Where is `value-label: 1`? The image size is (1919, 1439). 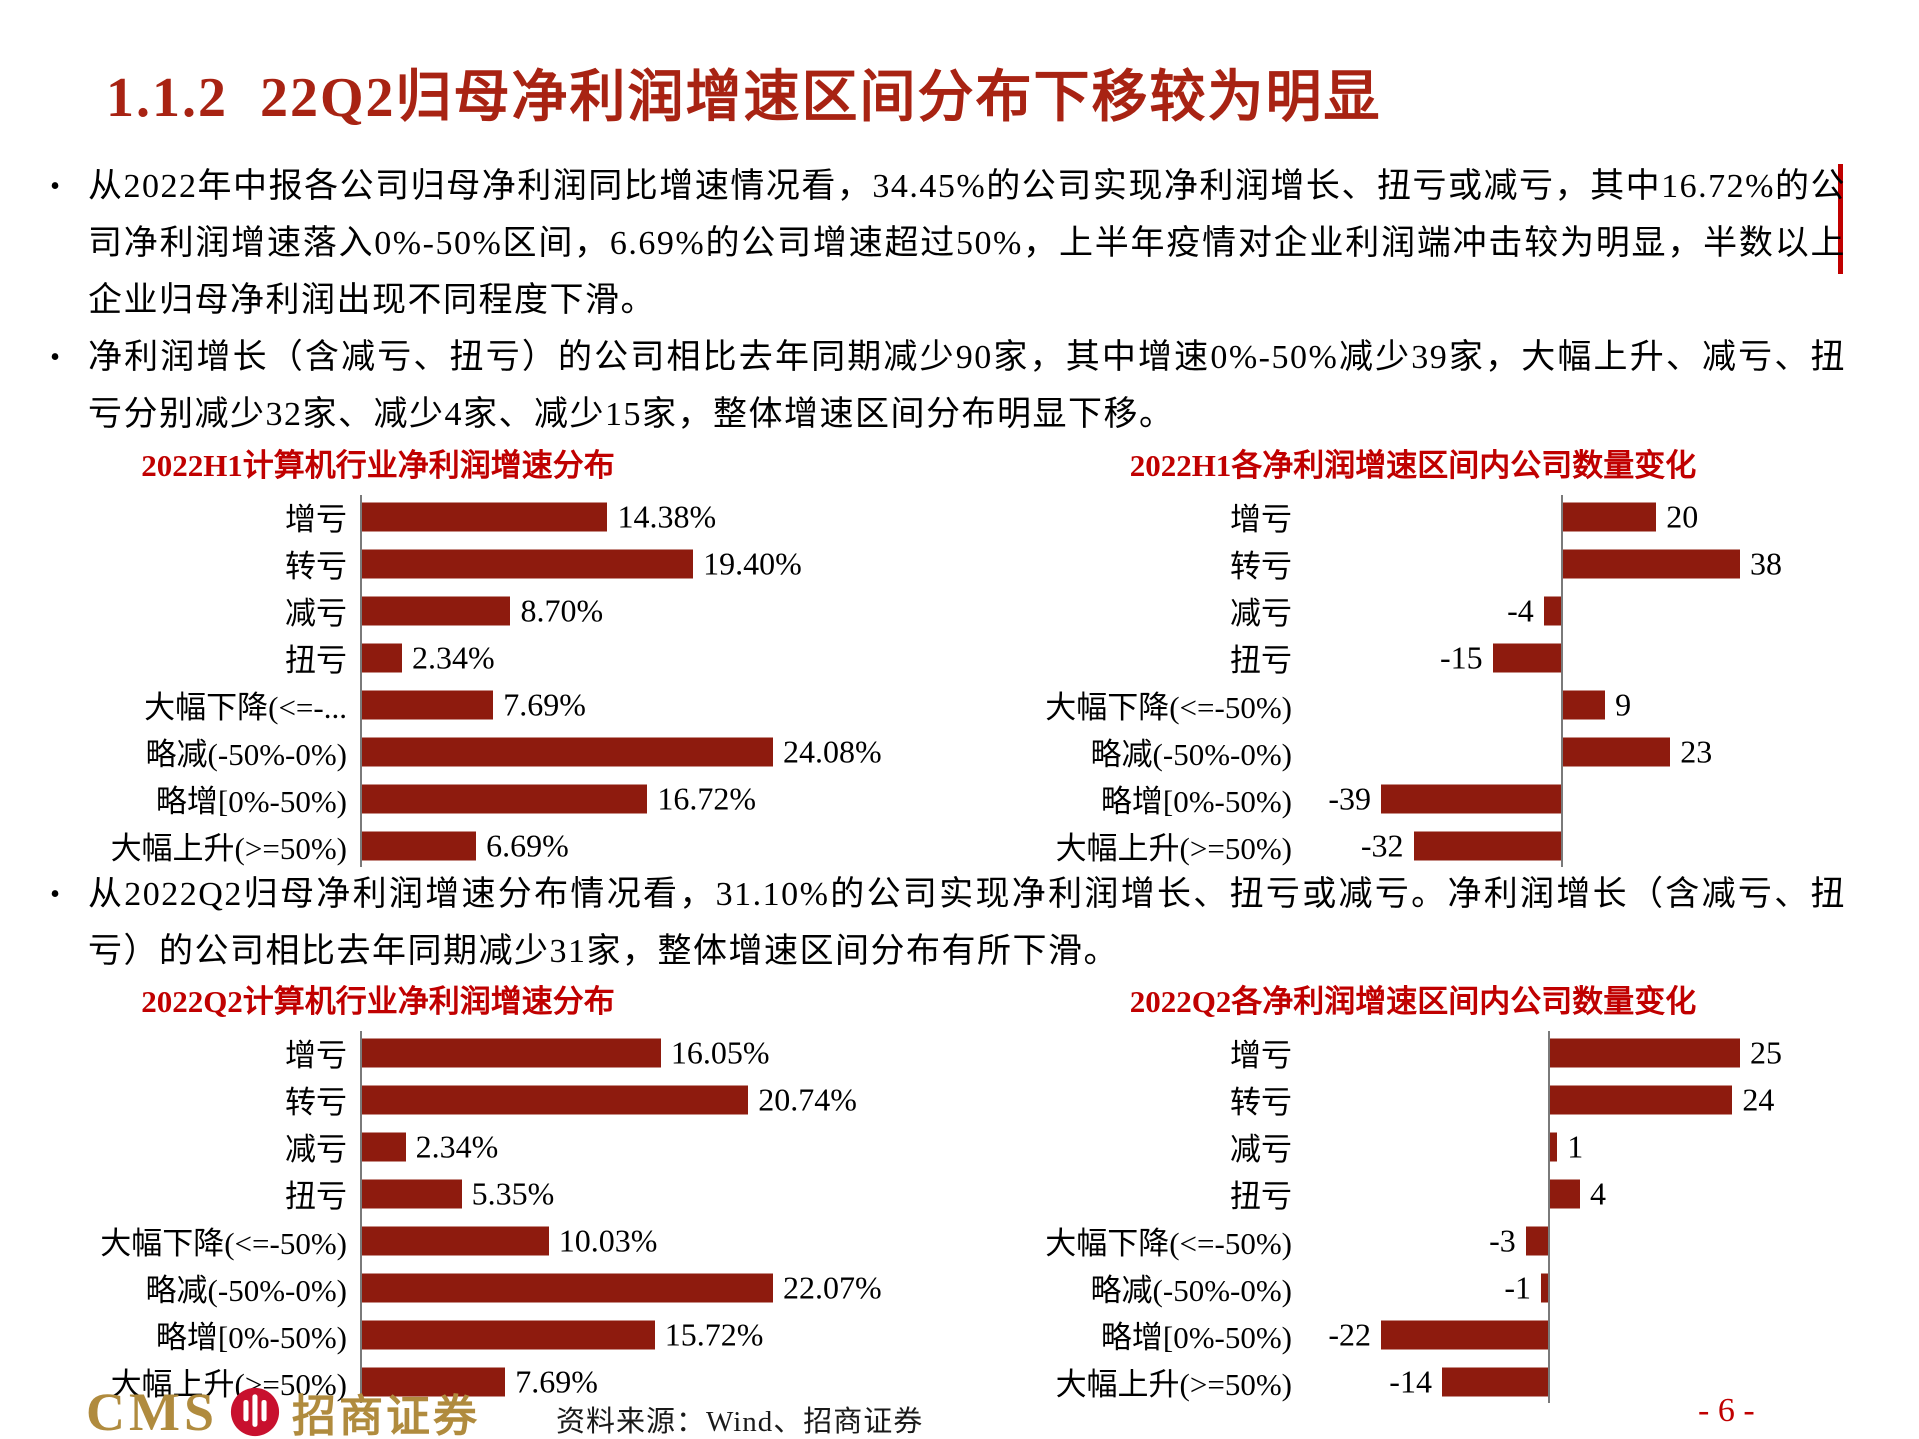
value-label: 1 is located at coordinates (1575, 1146).